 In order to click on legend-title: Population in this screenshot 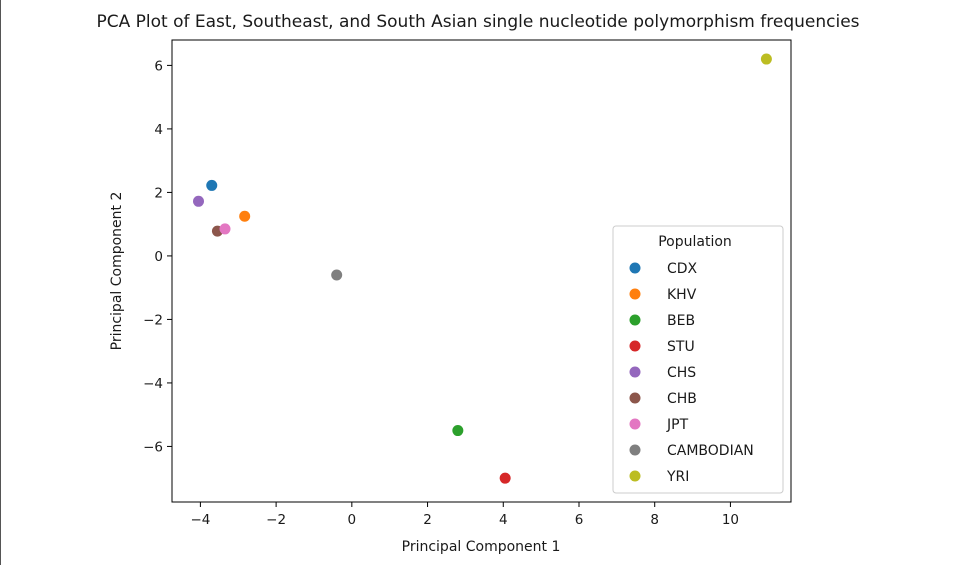, I will do `click(695, 242)`.